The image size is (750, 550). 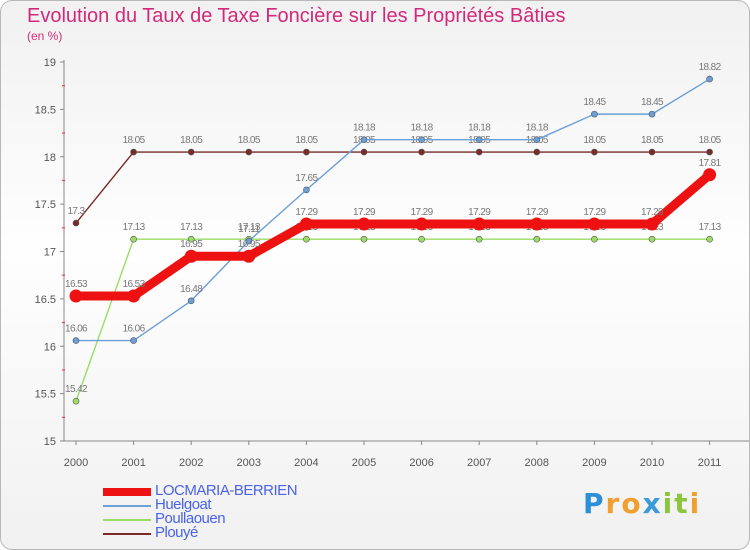 What do you see at coordinates (479, 463) in the screenshot?
I see `x-tick-label: 2007` at bounding box center [479, 463].